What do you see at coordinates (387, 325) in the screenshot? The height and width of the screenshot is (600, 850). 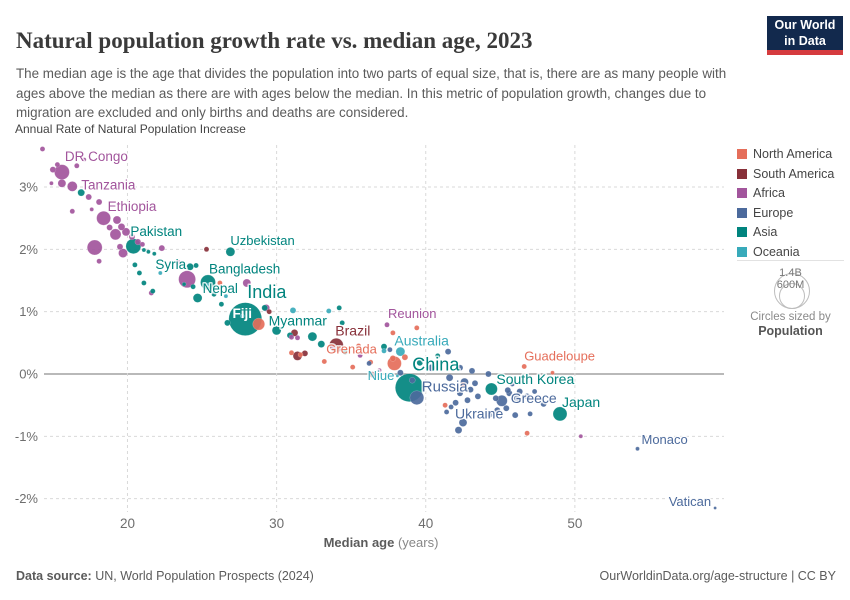 I see `data-point-reunion` at bounding box center [387, 325].